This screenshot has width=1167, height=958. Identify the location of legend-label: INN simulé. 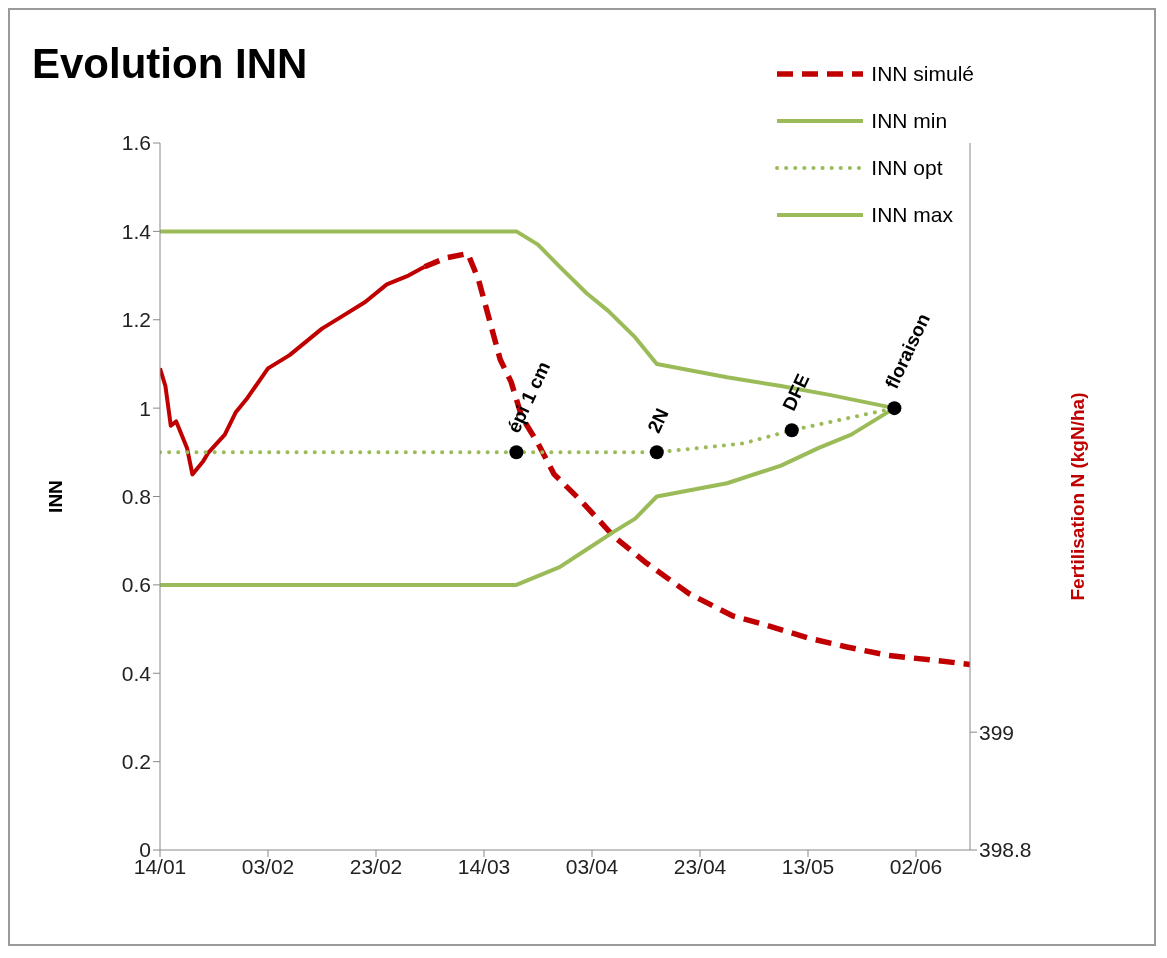
(922, 73).